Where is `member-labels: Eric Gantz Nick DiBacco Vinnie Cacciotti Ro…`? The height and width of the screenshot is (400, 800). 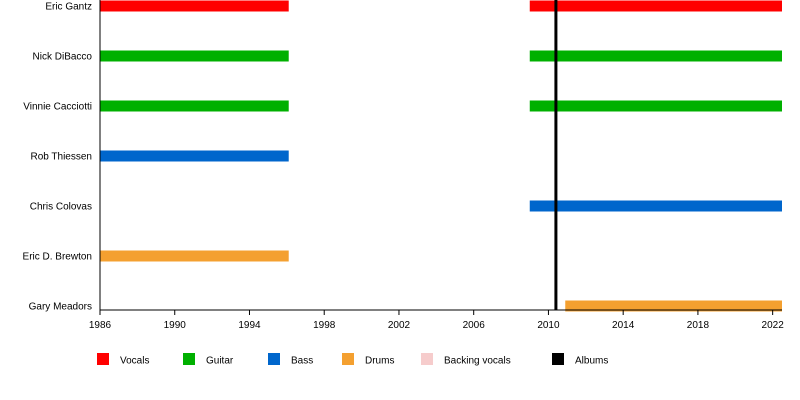
member-labels: Eric Gantz Nick DiBacco Vinnie Cacciotti Ro… is located at coordinates (58, 157).